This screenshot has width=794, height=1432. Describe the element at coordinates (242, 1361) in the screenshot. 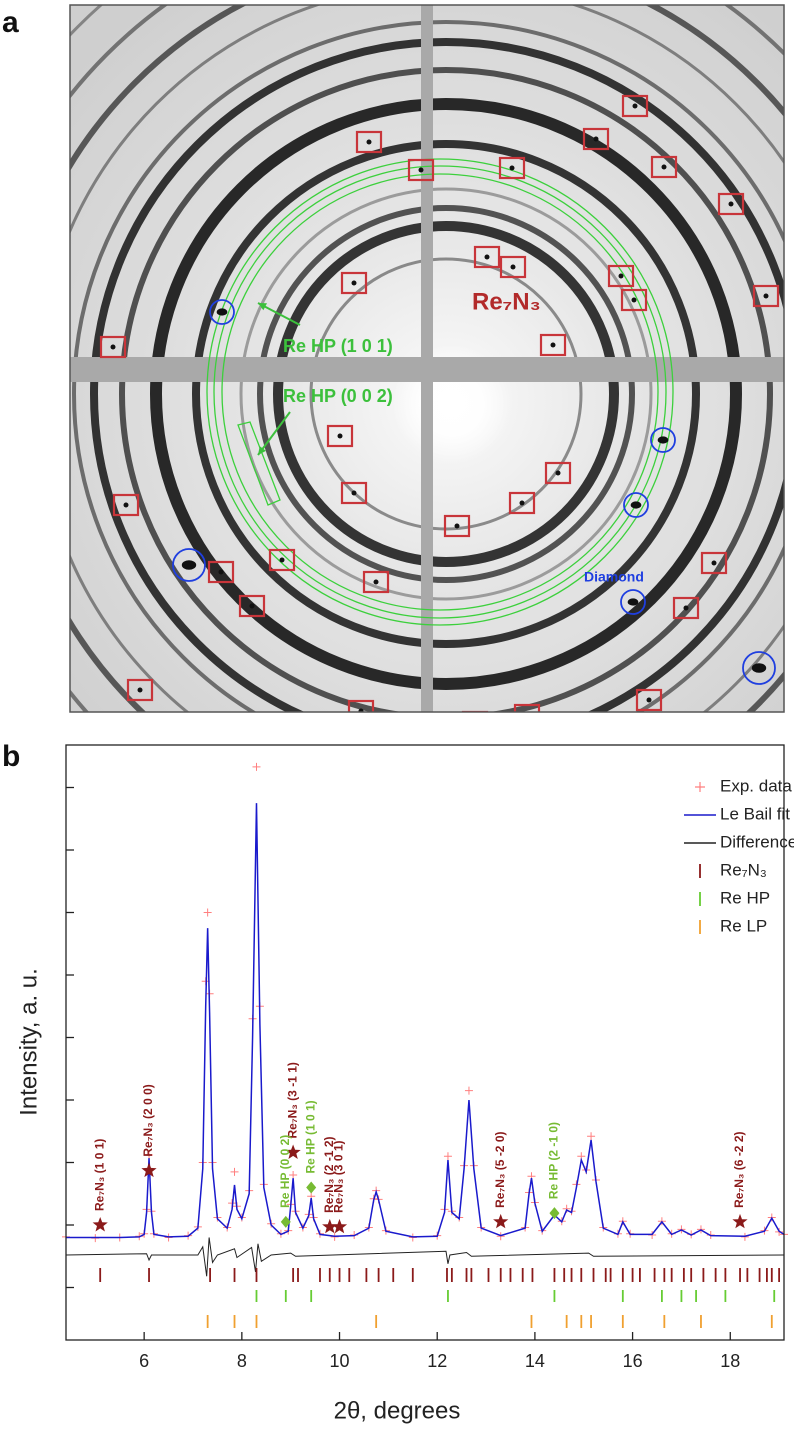

I see `x-tick-label: 8` at that location.